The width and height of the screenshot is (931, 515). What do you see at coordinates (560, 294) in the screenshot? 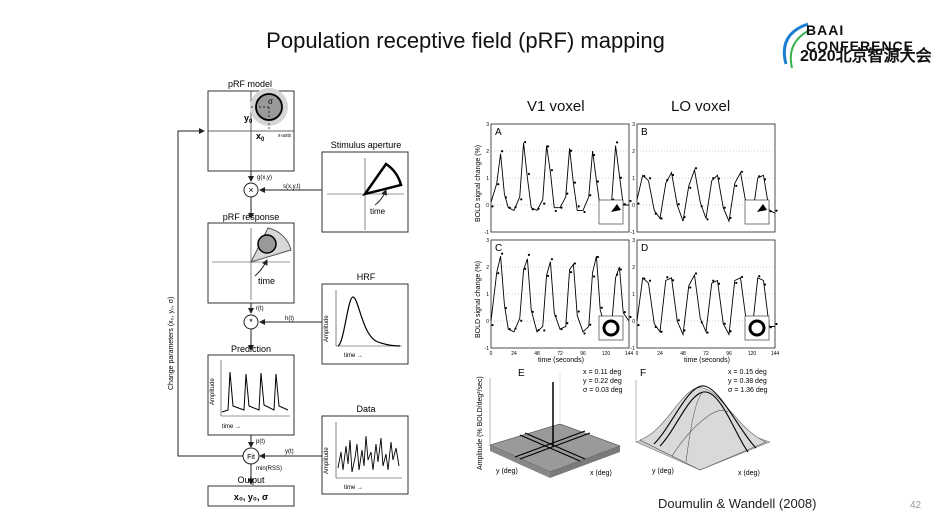
I see `panel-c-frame` at bounding box center [560, 294].